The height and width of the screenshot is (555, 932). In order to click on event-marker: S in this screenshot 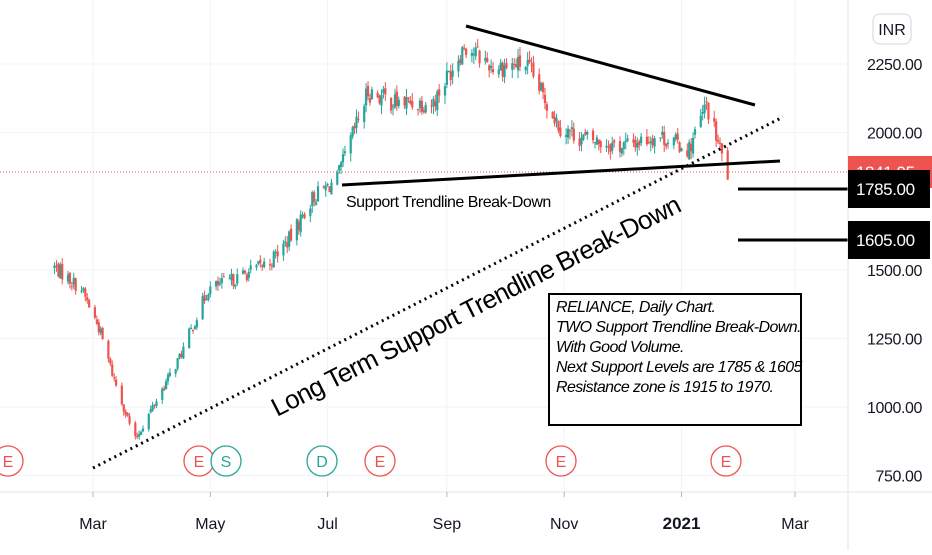, I will do `click(226, 461)`.